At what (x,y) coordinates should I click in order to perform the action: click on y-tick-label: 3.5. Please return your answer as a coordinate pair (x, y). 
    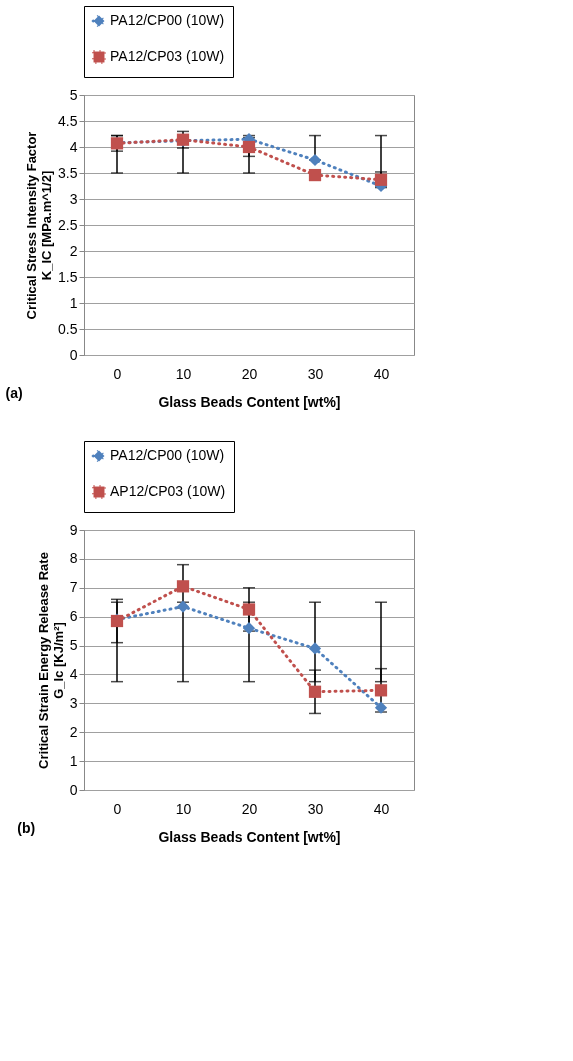
    Looking at the image, I should click on (68, 172).